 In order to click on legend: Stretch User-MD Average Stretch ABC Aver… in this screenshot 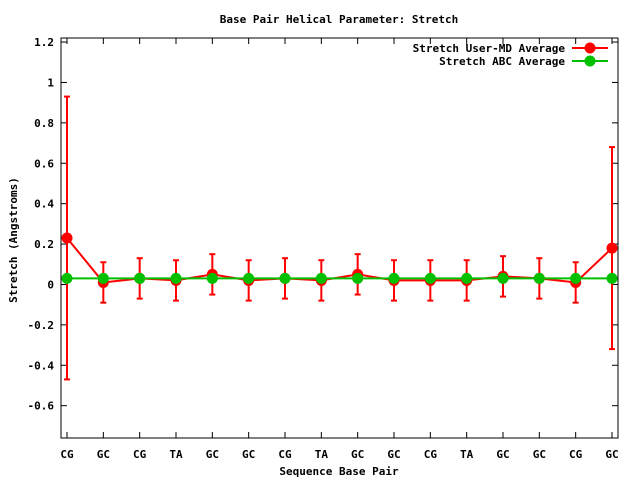, I will do `click(510, 55)`.